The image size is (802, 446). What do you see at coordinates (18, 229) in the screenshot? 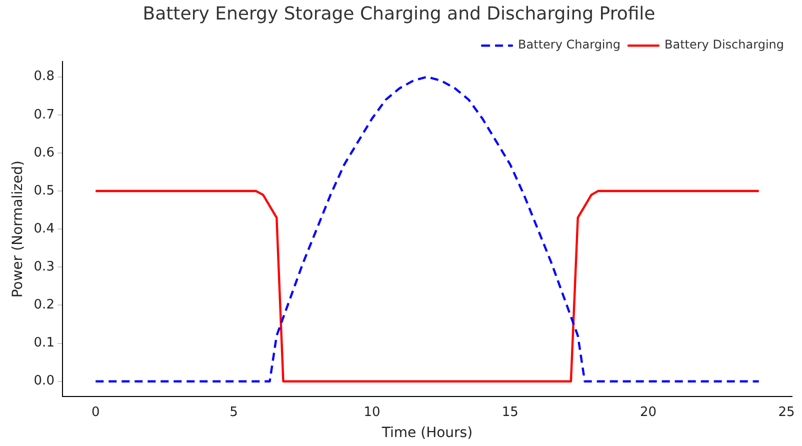
I see `y-axis-title: Power (Normalized)` at bounding box center [18, 229].